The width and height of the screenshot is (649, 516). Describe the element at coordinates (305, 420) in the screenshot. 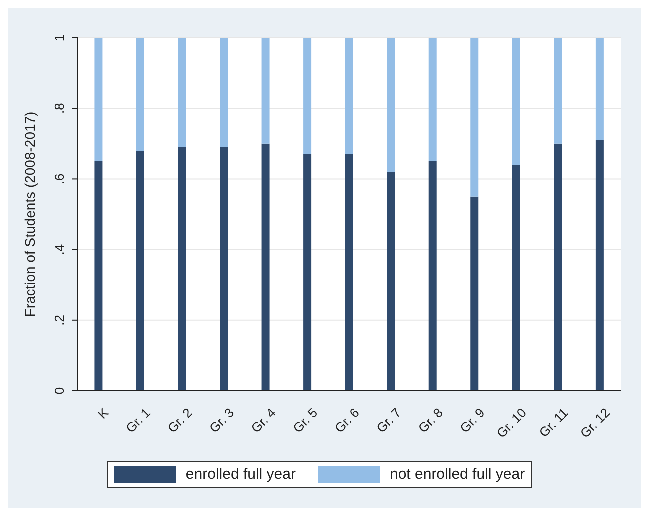

I see `x-tick-label: Gr. 5` at that location.